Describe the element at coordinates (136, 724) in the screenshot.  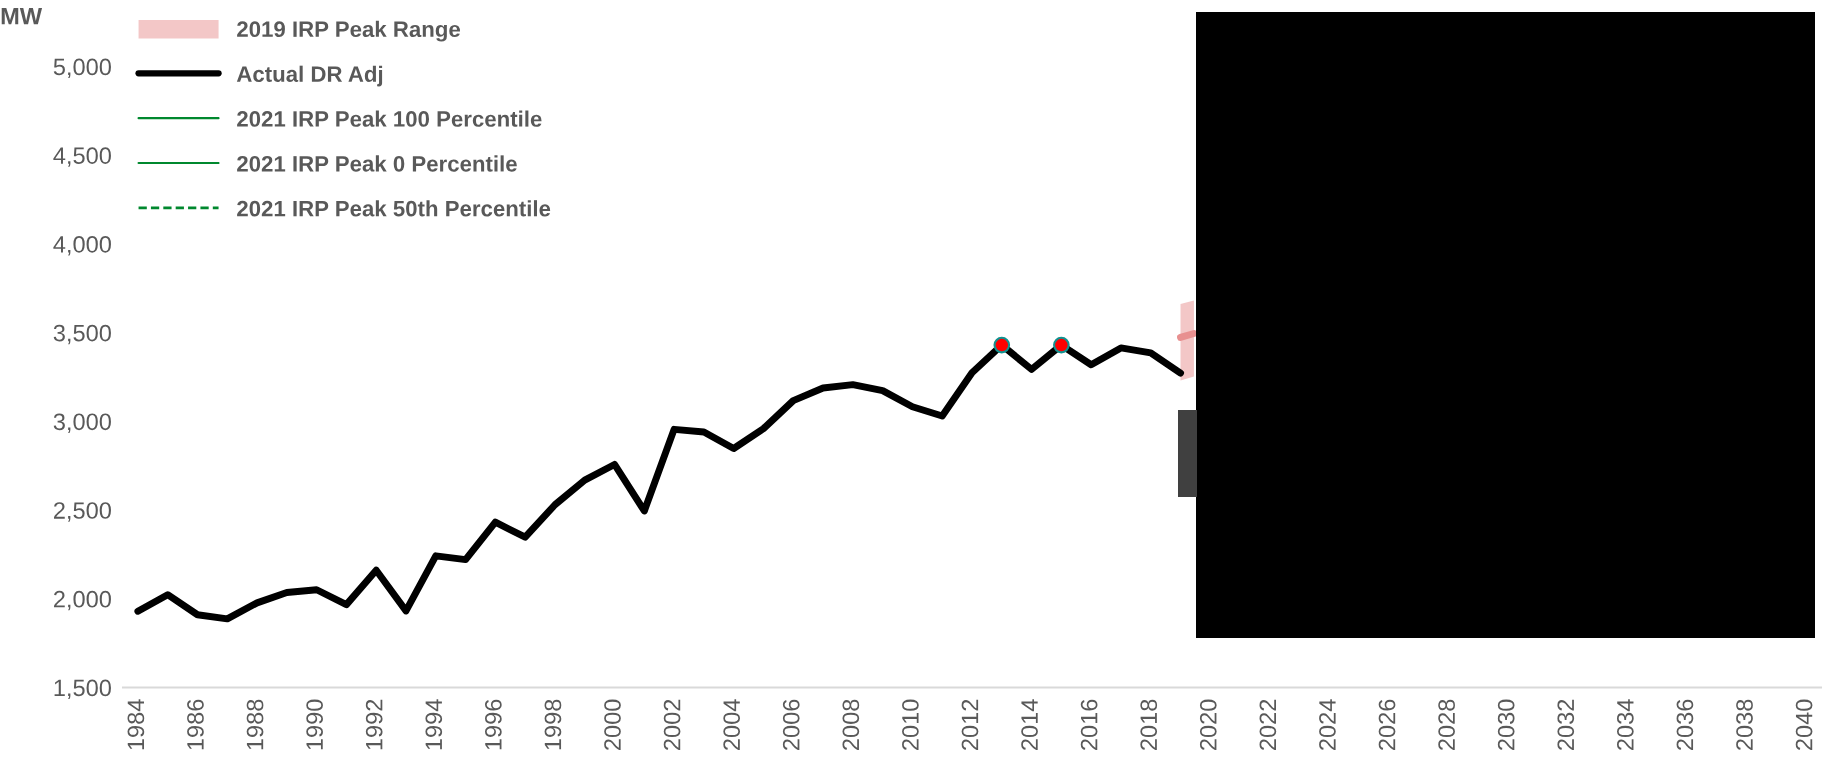
I see `x-tick-label: 1984` at that location.